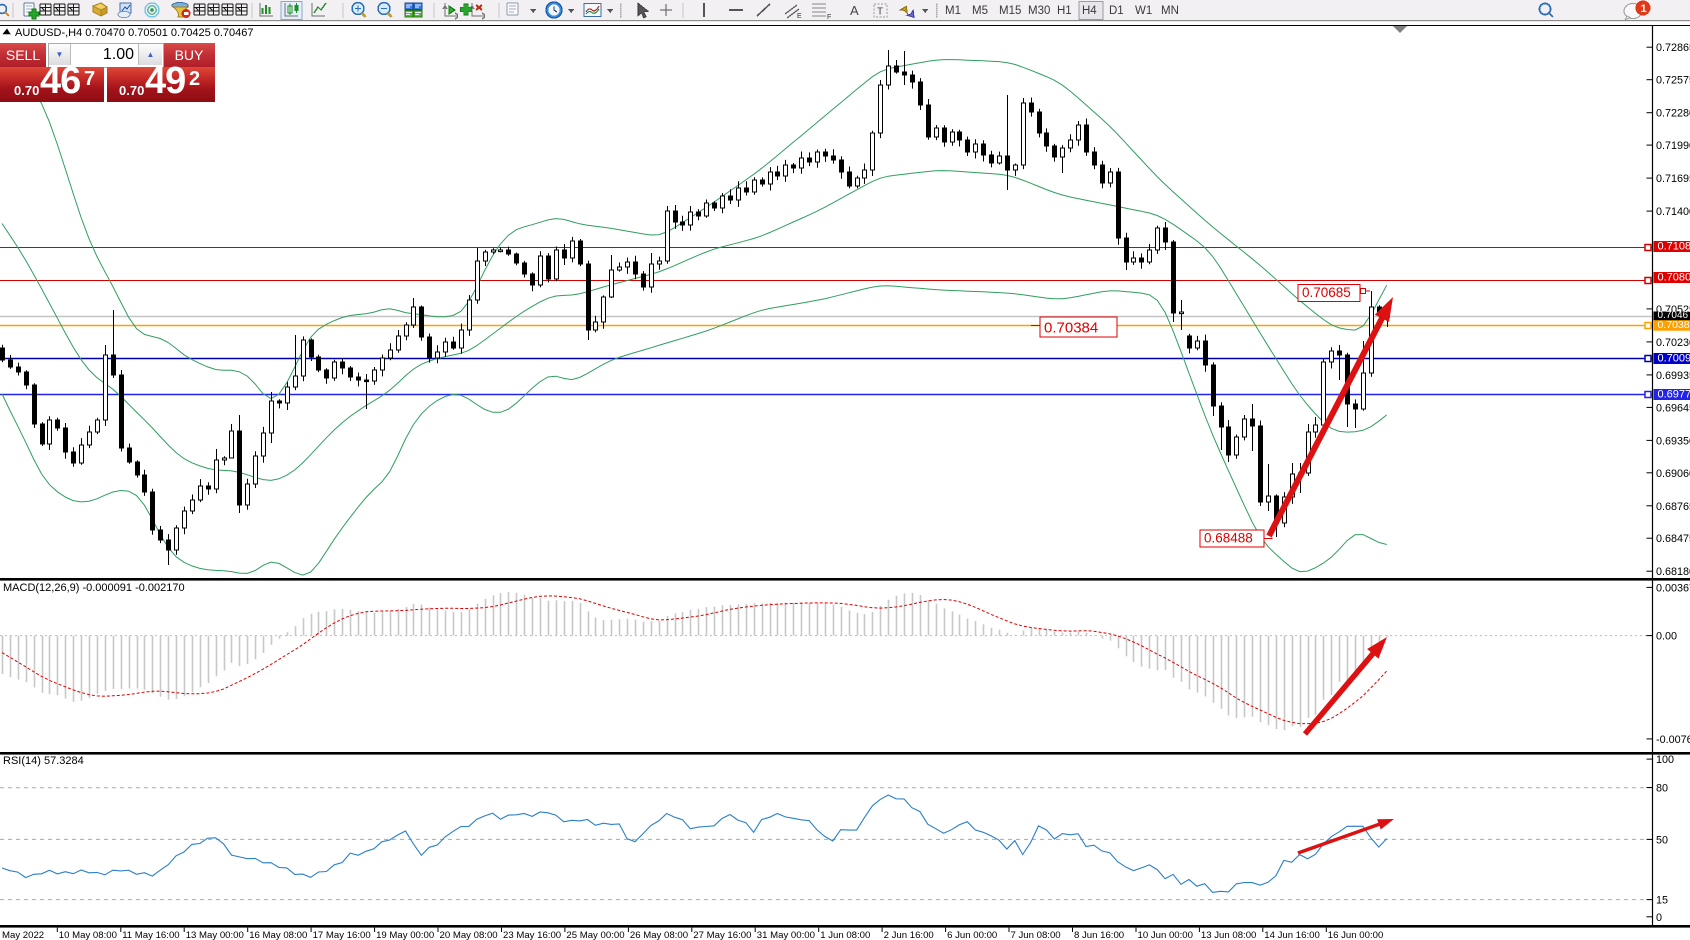 The image size is (1690, 940). I want to click on svg-text: 14 Jun 16:00, so click(1291, 935).